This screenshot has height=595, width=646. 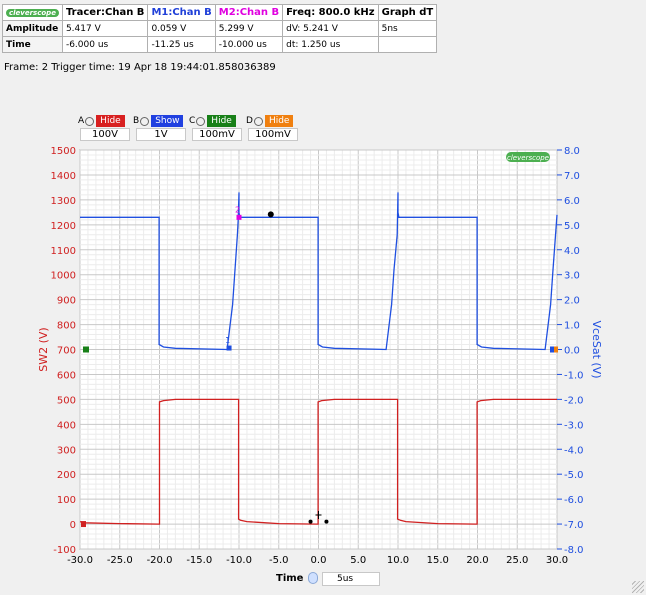 I want to click on x-tick-label: 0.0, so click(x=319, y=560).